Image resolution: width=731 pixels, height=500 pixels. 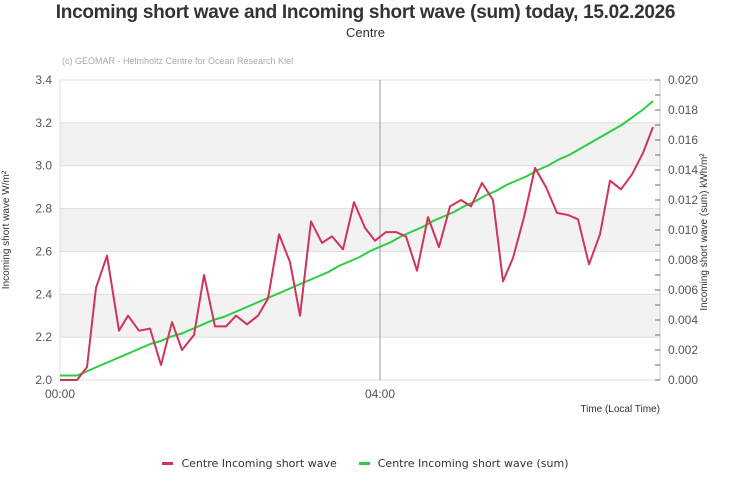 I want to click on right-axis-title: Incoming short wave (sum) kWh/m², so click(x=704, y=232).